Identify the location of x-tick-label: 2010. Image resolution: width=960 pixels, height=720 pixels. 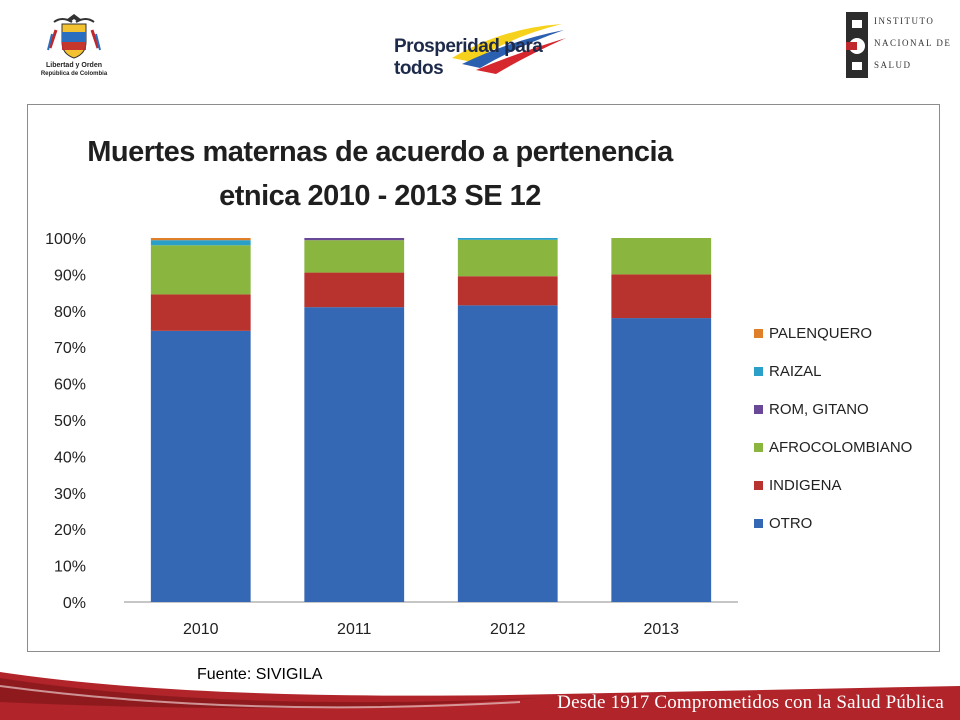
(201, 629).